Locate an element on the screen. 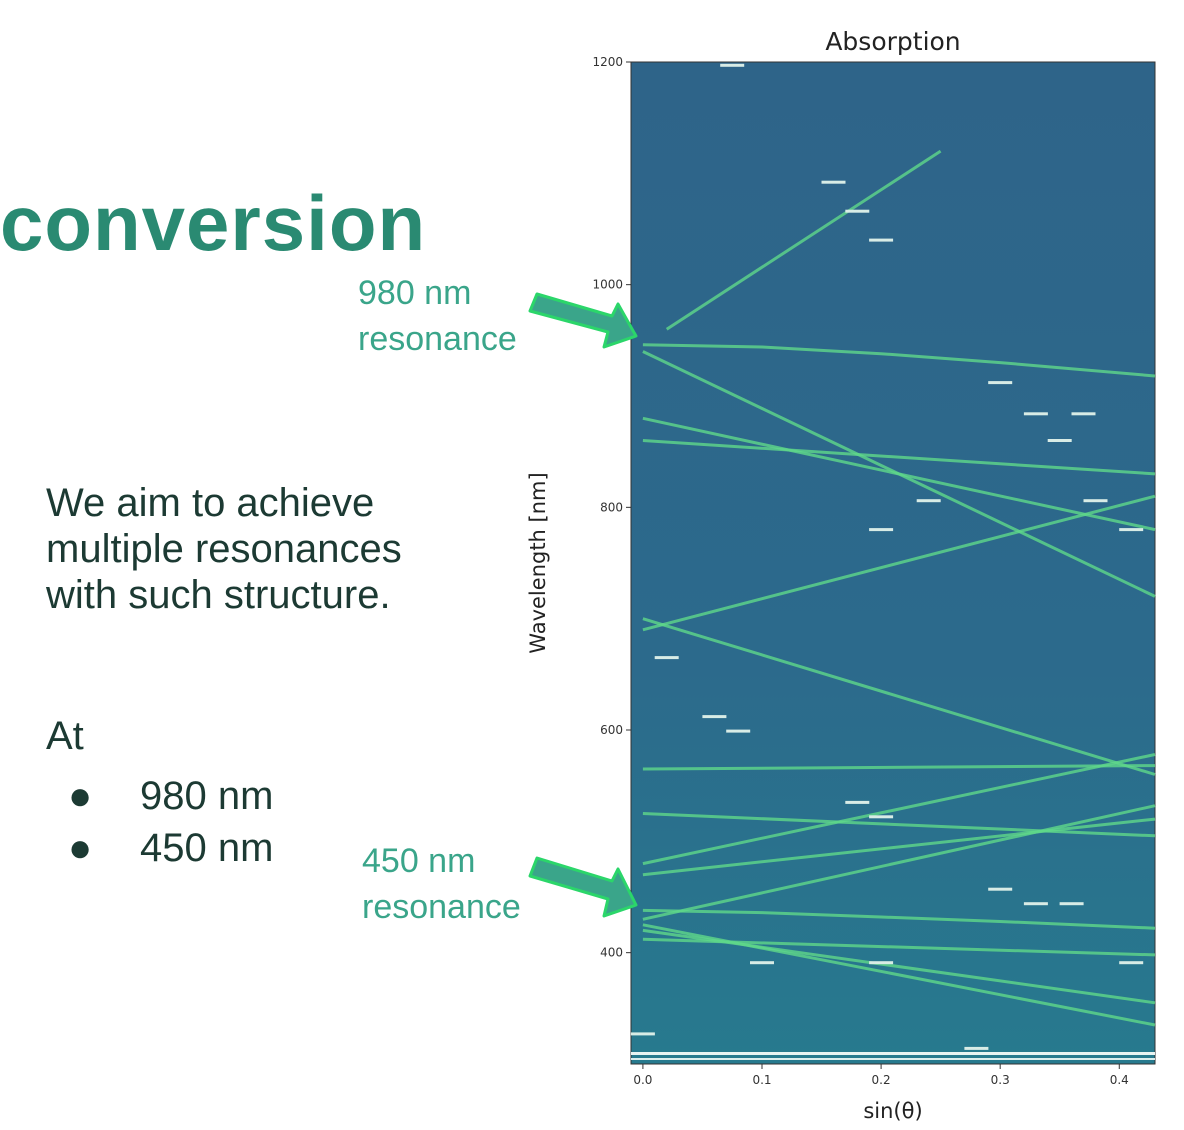 Image resolution: width=1184 pixels, height=1130 pixels. body-line: We aim to achieve is located at coordinates (210, 503).